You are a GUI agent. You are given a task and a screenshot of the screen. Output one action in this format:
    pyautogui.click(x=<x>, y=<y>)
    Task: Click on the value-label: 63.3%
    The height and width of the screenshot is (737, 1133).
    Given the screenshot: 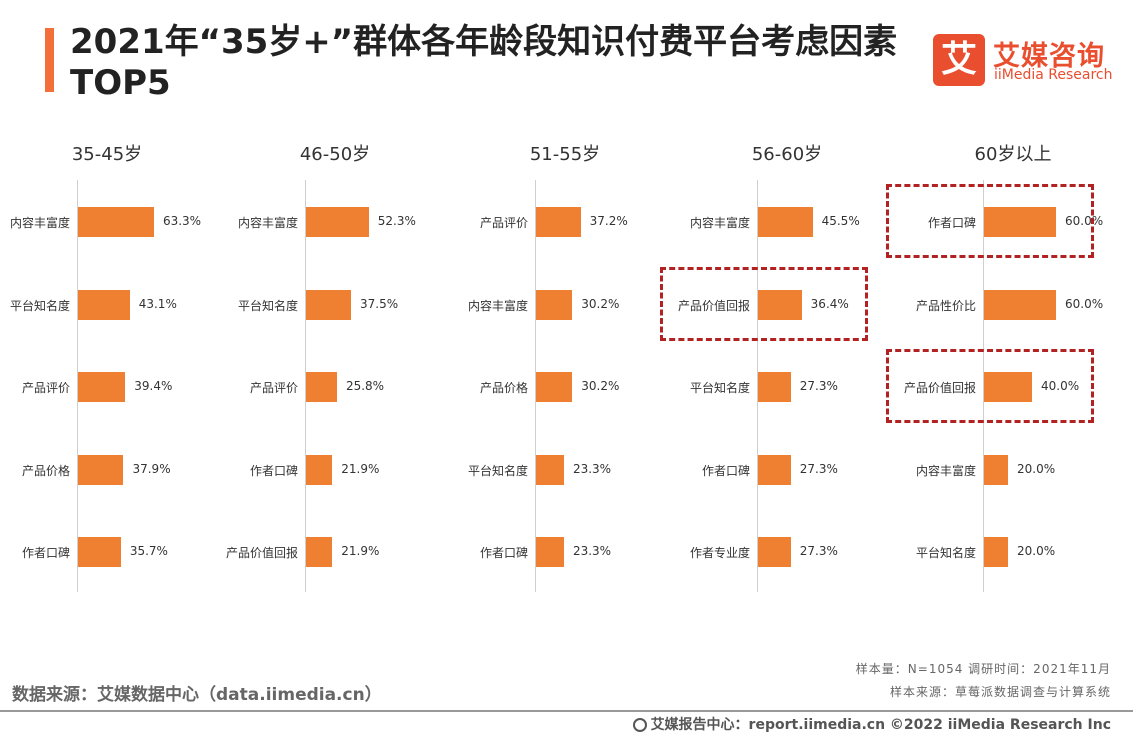 What is the action you would take?
    pyautogui.click(x=182, y=221)
    